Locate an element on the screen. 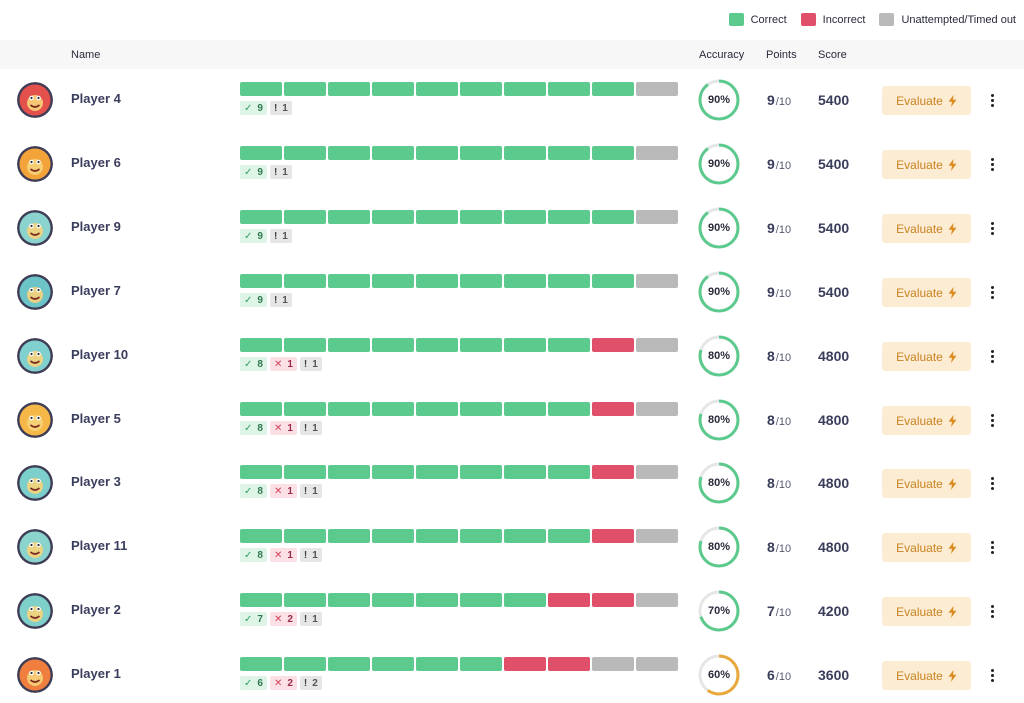  player-name: Player 9 is located at coordinates (96, 226).